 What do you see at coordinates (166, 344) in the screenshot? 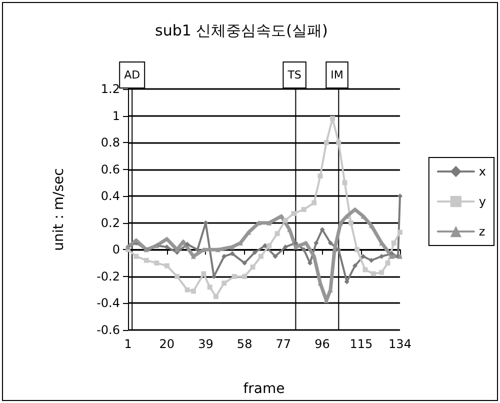
I see `x-tick-label: 20` at bounding box center [166, 344].